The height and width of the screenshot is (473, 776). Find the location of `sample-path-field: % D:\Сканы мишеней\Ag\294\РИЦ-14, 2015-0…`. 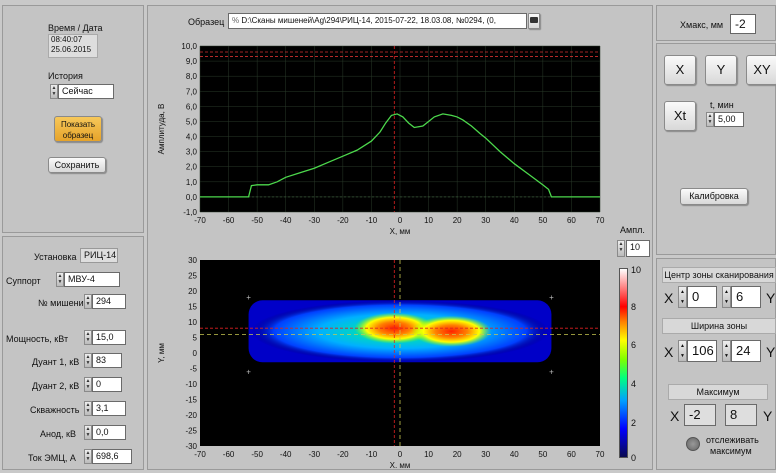

sample-path-field: % D:\Сканы мишеней\Ag\294\РИЦ-14, 2015-0… is located at coordinates (377, 21).